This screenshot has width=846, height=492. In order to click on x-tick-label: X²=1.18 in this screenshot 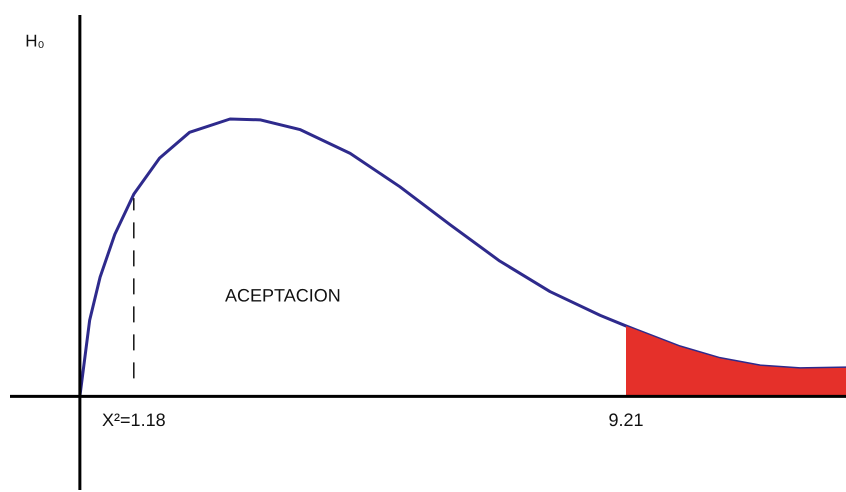, I will do `click(134, 420)`.